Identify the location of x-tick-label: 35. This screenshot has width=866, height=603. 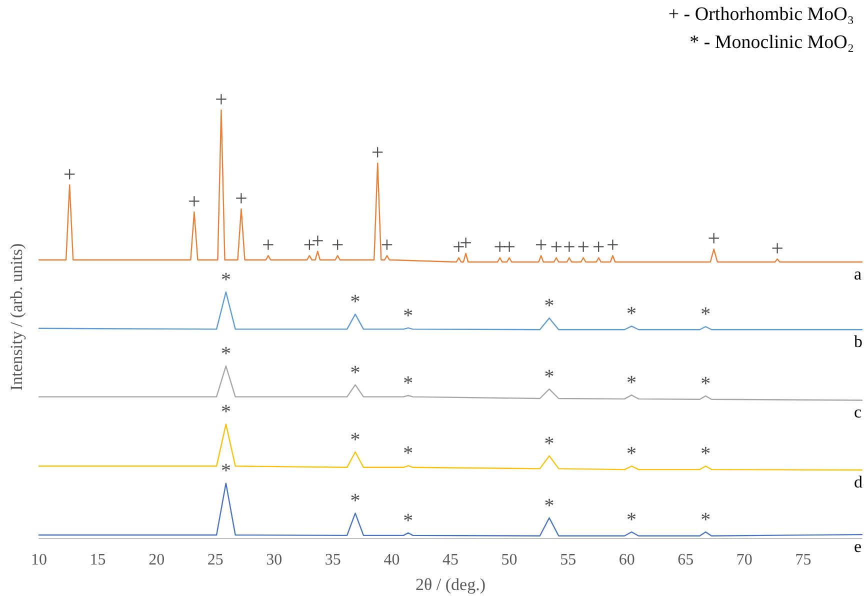
(332, 560).